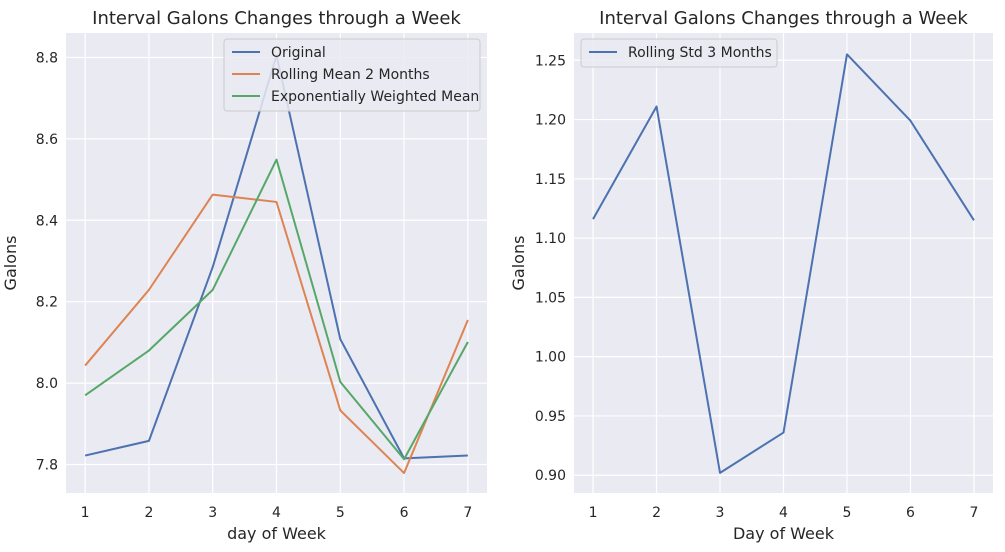 The height and width of the screenshot is (552, 1005). Describe the element at coordinates (47, 384) in the screenshot. I see `y-tick-label: 8.0` at that location.